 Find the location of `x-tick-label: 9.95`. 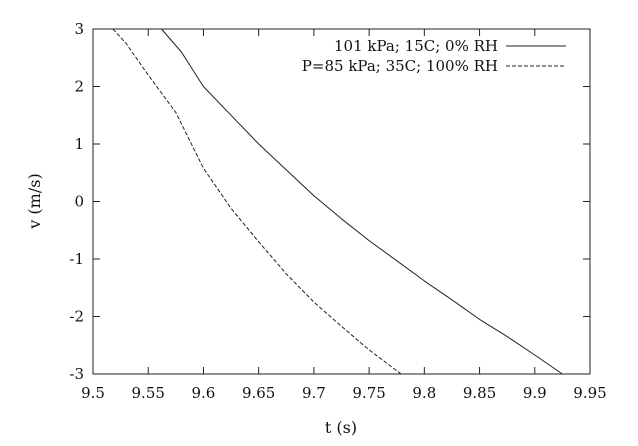

x-tick-label: 9.95 is located at coordinates (589, 393).